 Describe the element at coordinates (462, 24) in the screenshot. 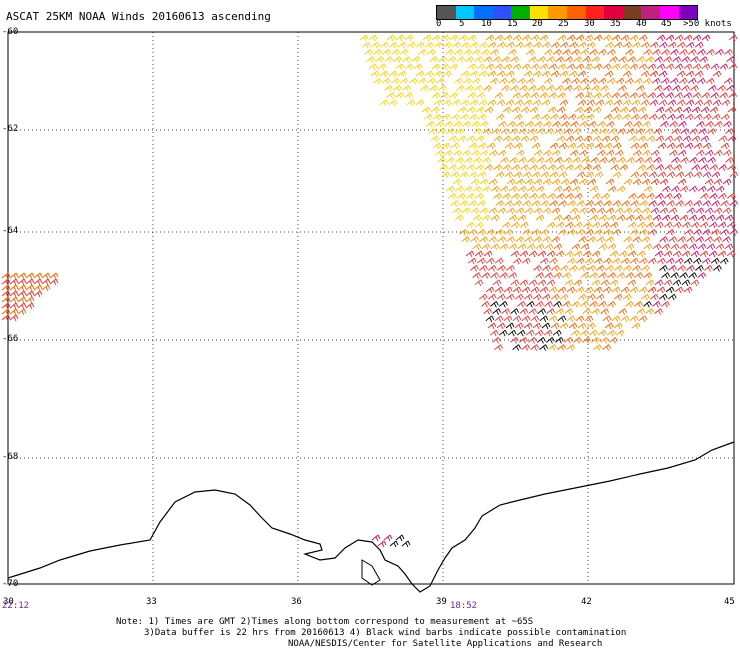

I see `legend-label: 5` at that location.